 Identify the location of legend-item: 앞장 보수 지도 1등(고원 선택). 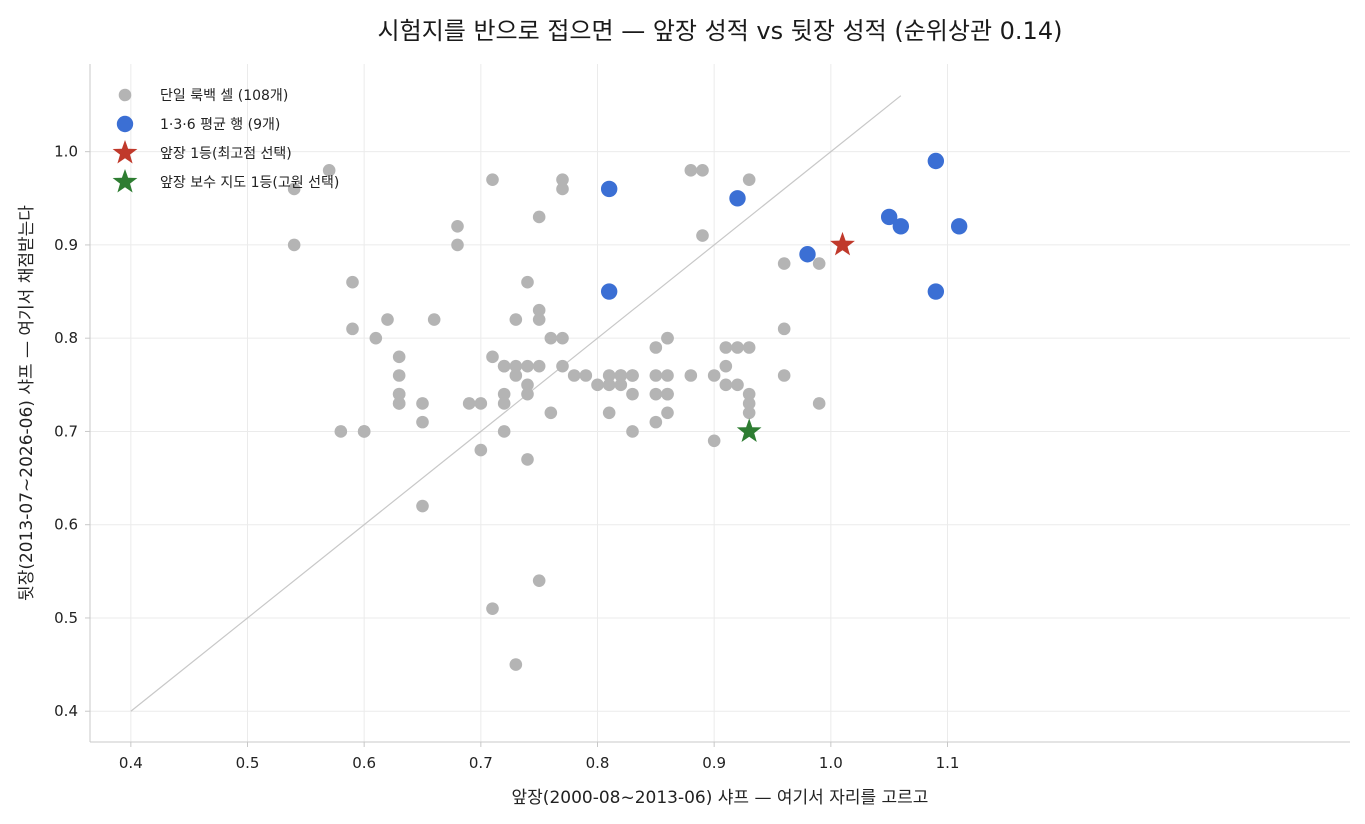
(225, 181).